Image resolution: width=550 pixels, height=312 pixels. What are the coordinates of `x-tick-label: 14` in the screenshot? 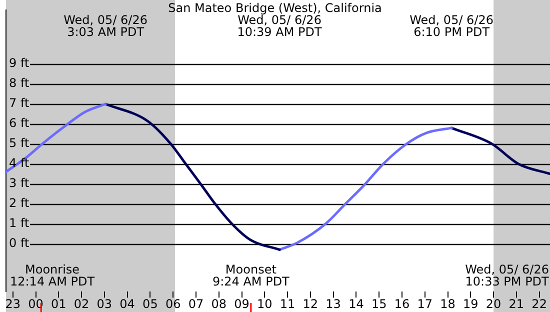 It's located at (356, 303).